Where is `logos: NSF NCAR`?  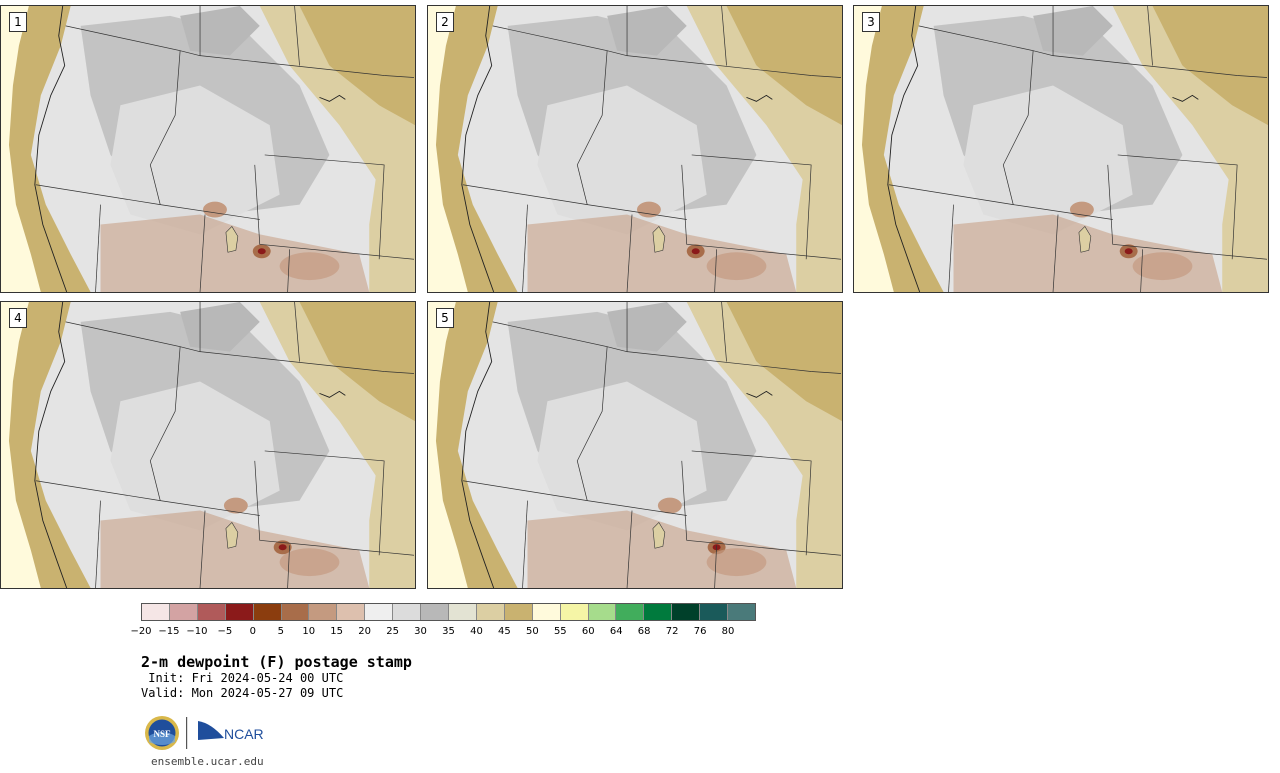 logos: NSF NCAR is located at coordinates (204, 733).